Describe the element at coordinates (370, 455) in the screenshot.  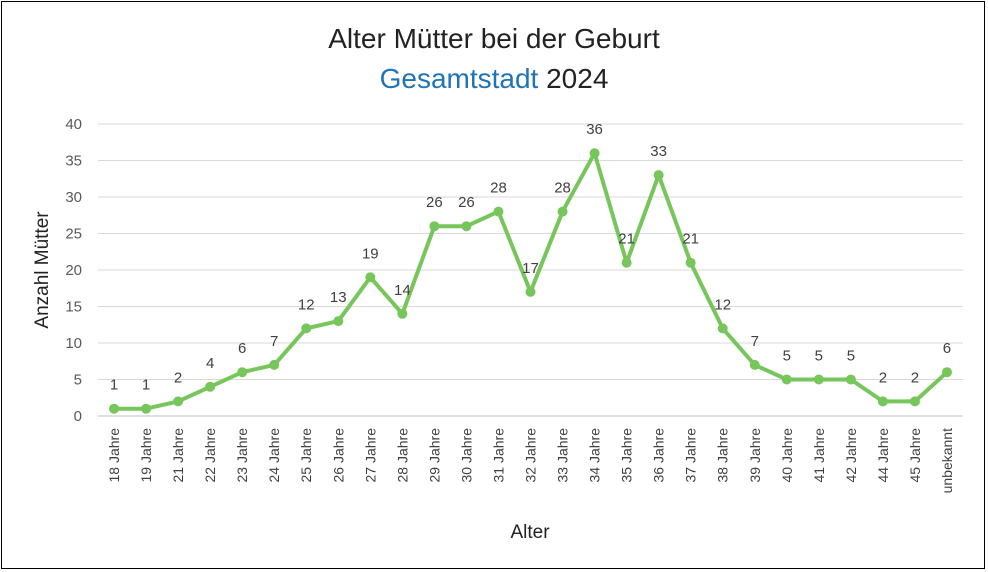
I see `x-tick-label: 27 Jahre` at that location.